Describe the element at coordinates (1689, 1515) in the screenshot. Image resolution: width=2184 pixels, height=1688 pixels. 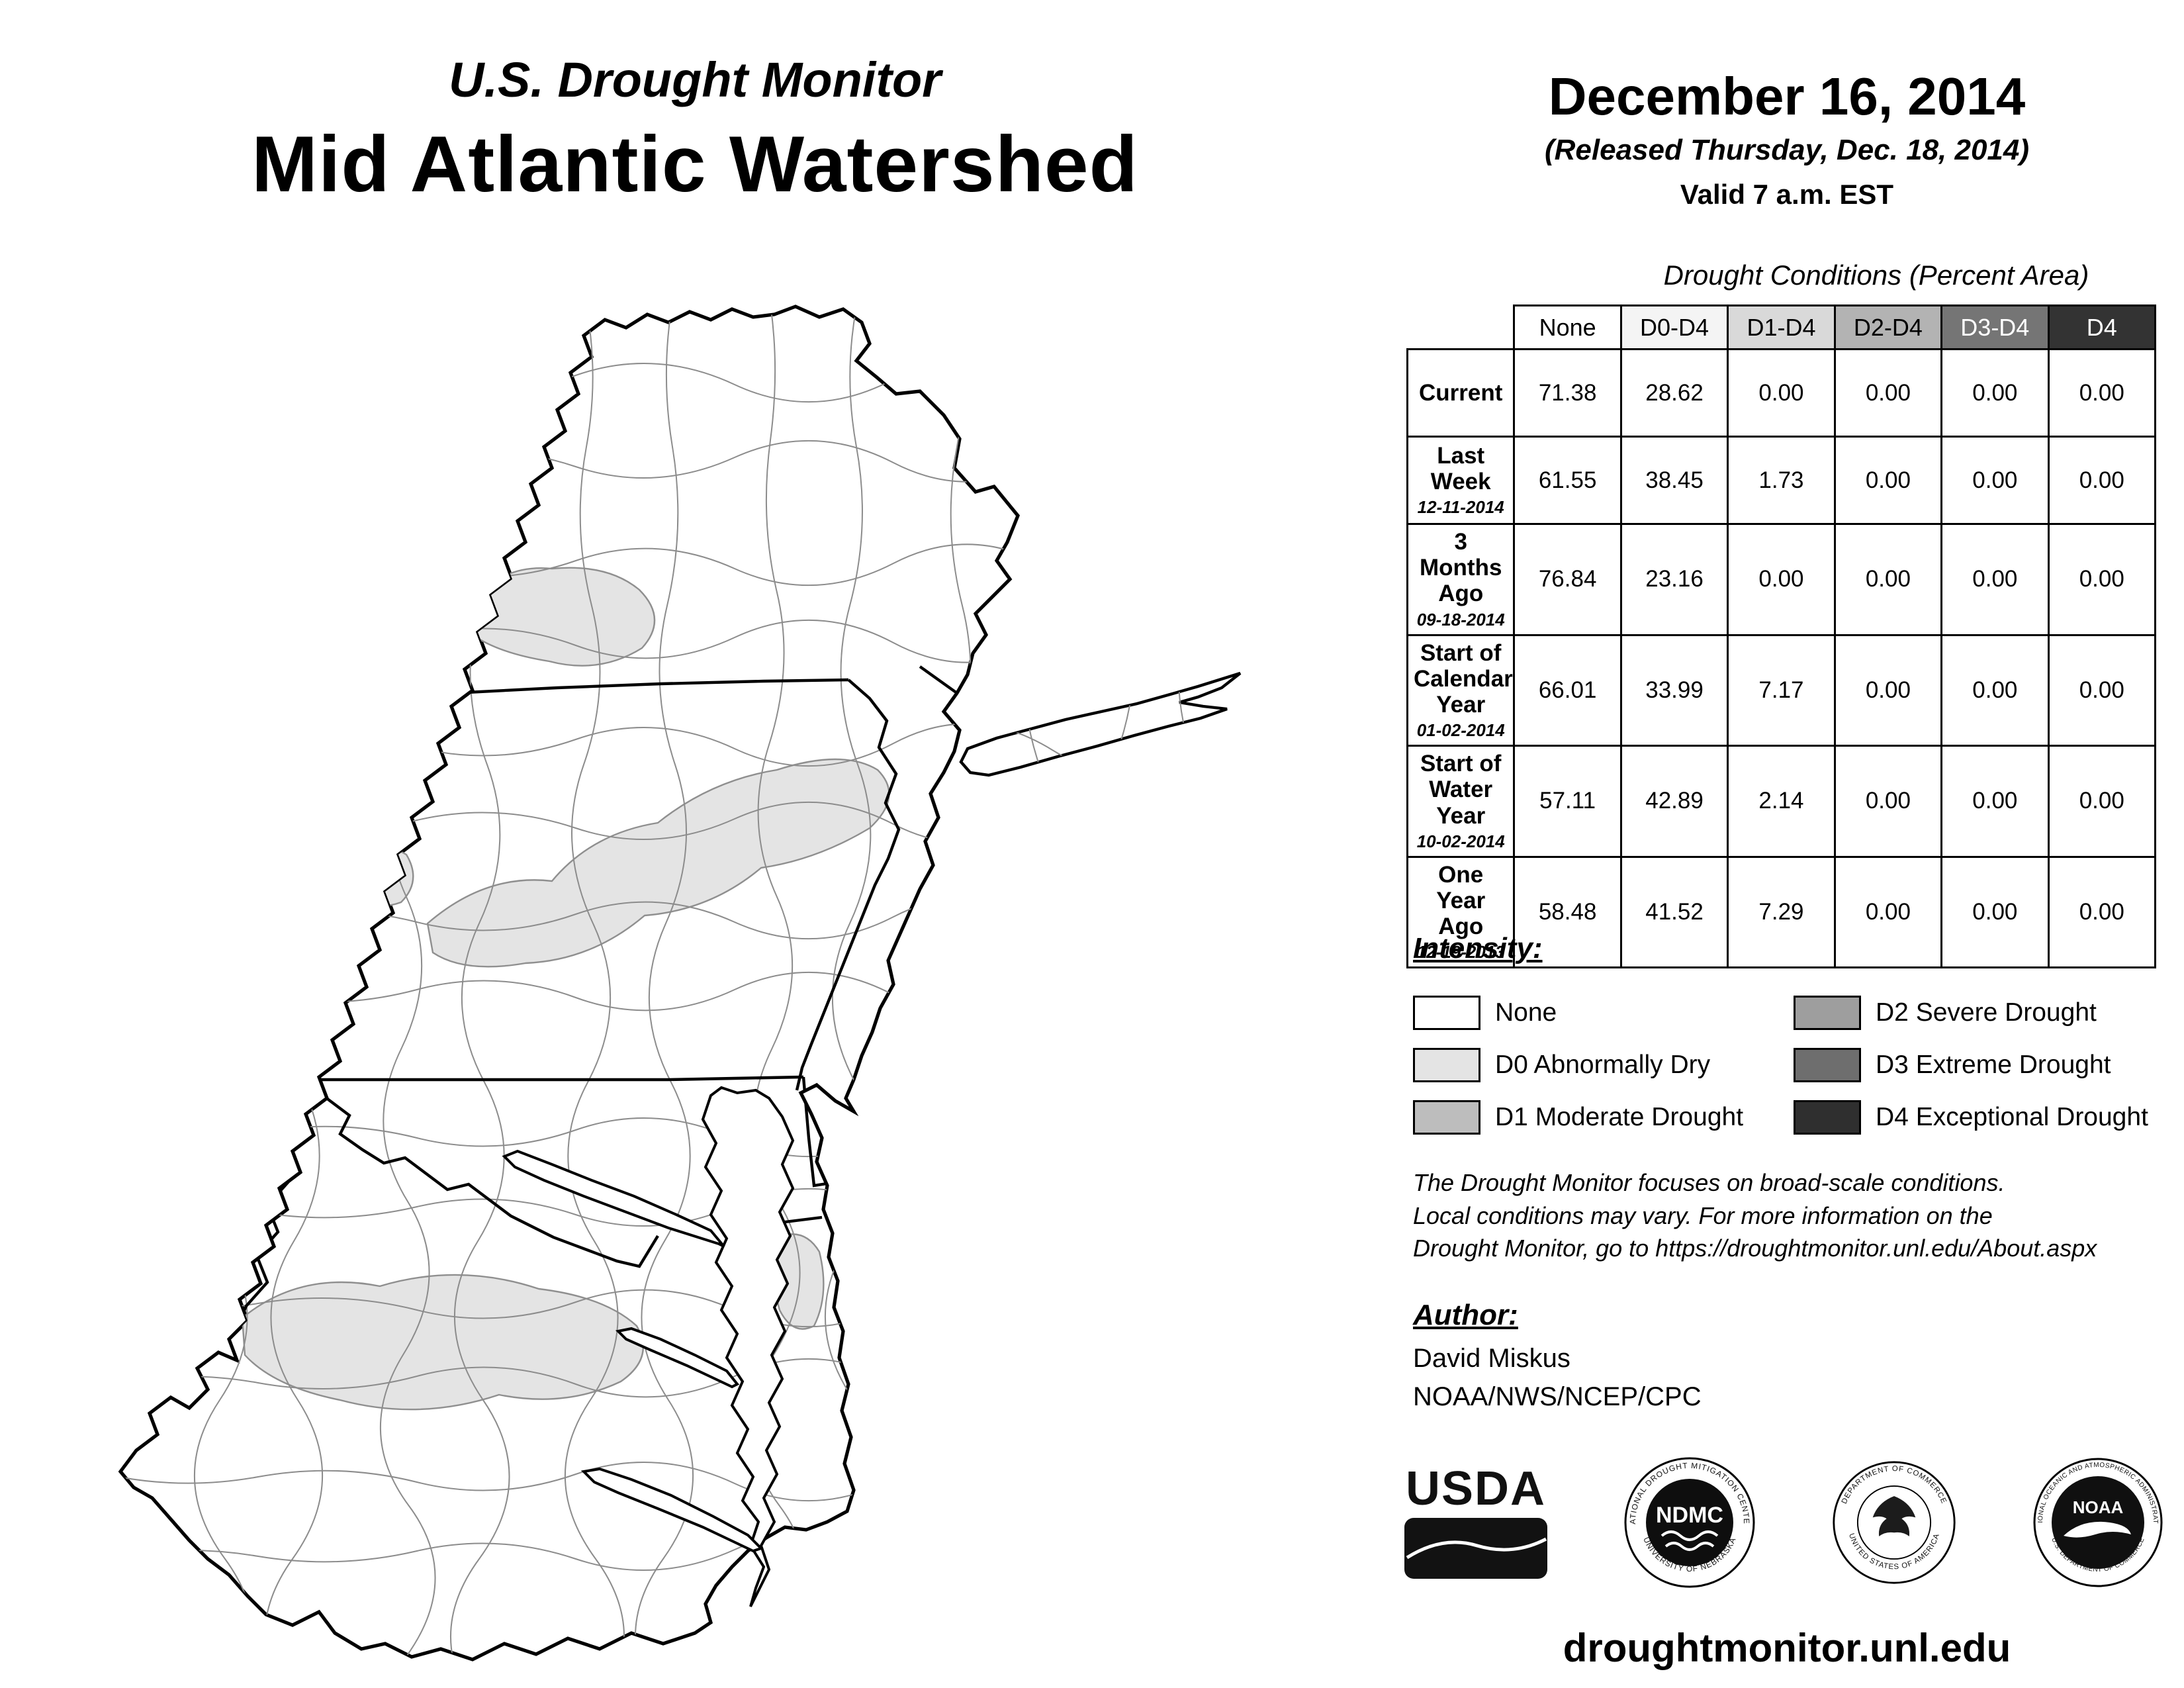
I see `ndmc-wordmark: NDMC` at that location.